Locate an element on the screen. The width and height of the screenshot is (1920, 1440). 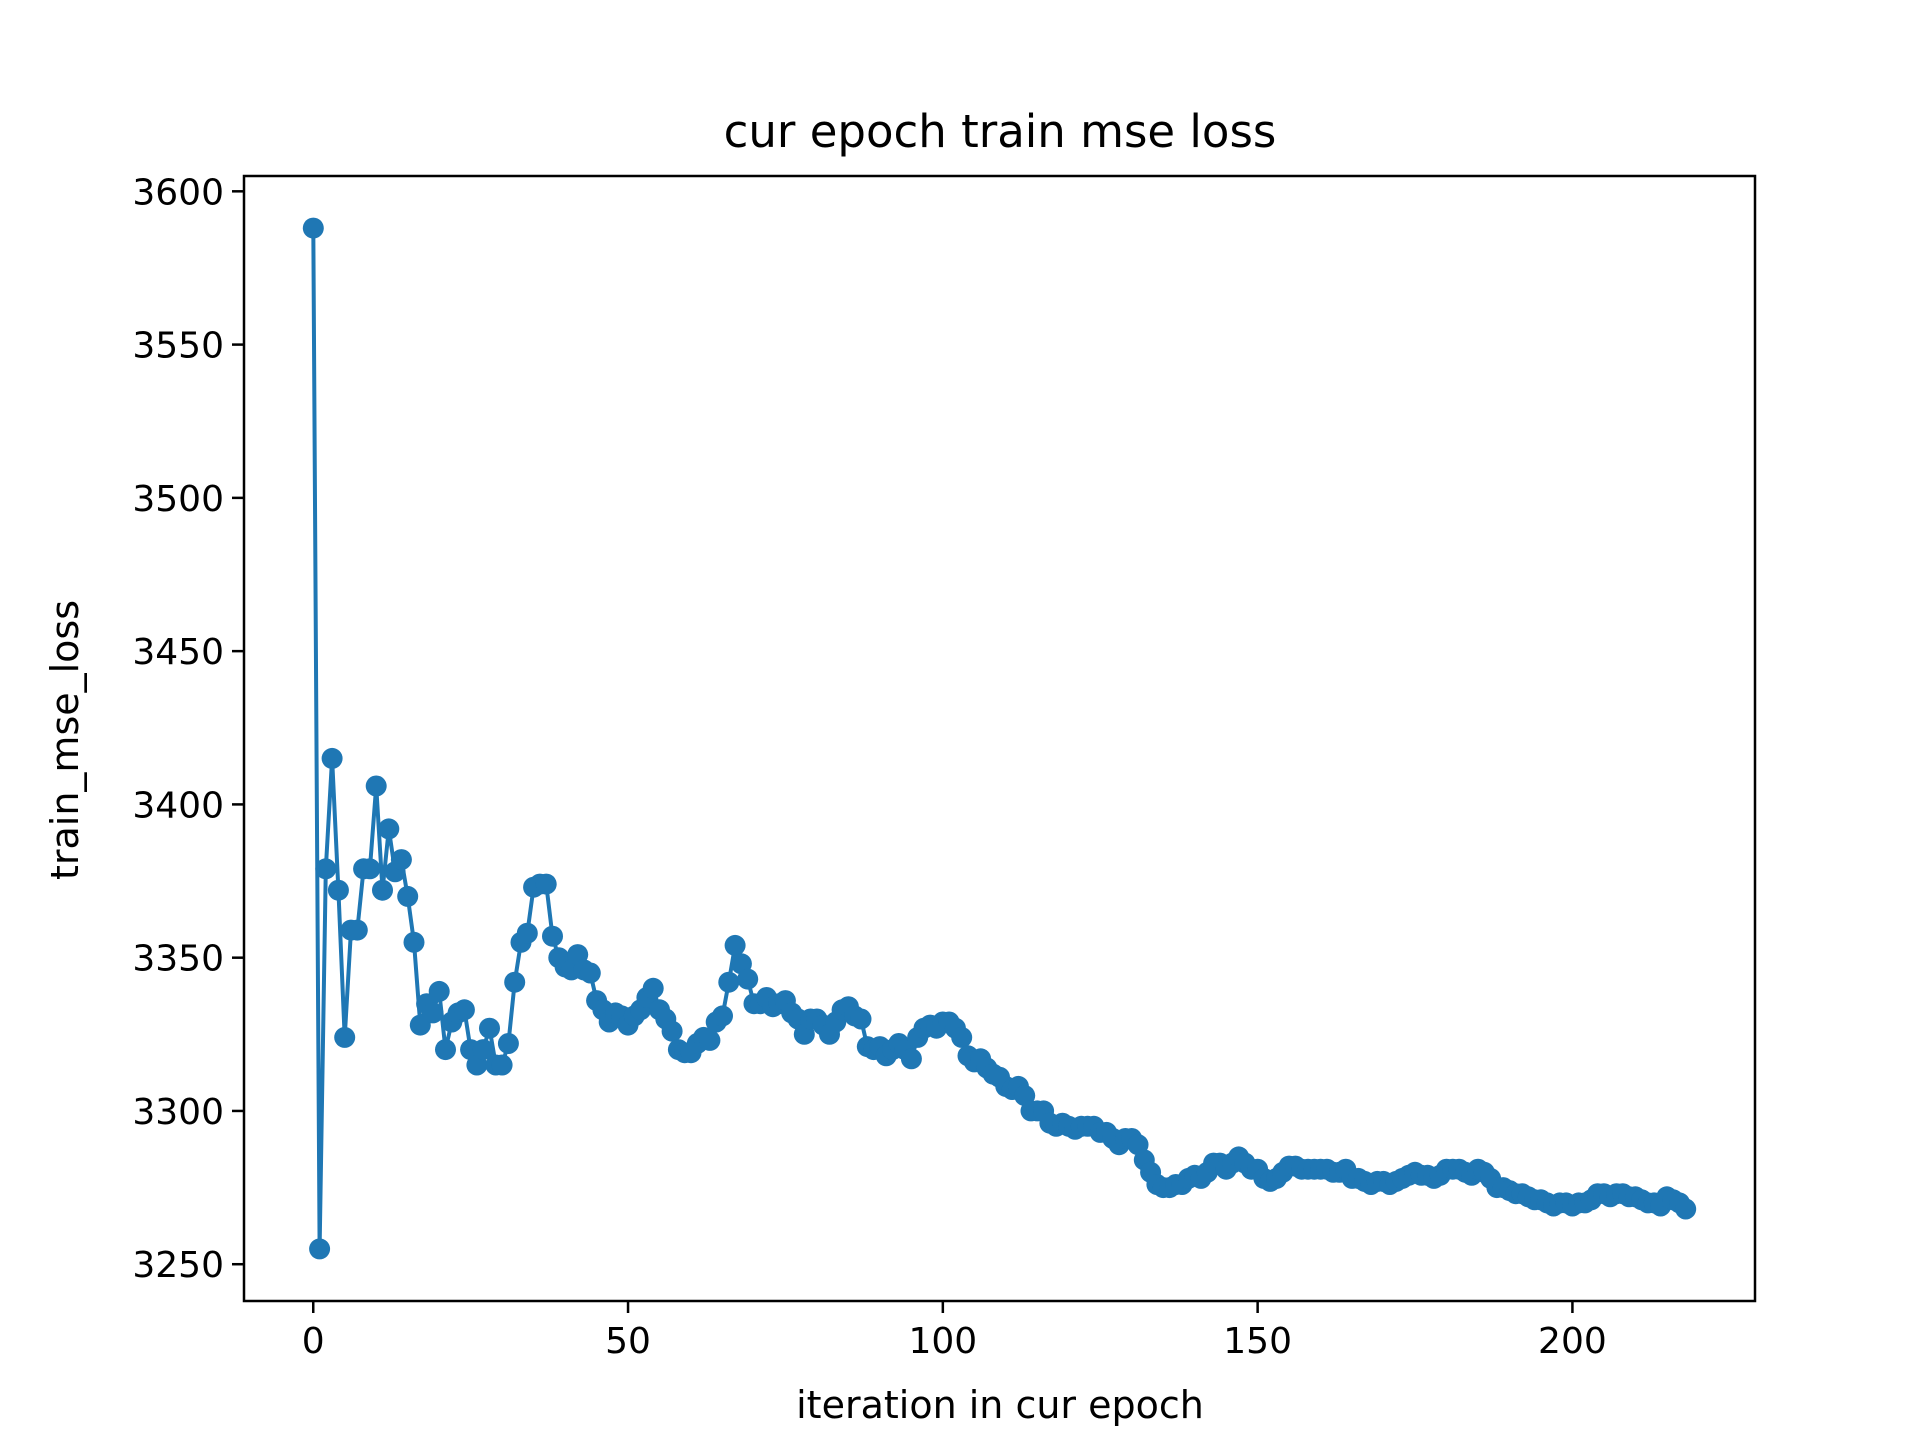
x-tick-label: 0 is located at coordinates (313, 1341).